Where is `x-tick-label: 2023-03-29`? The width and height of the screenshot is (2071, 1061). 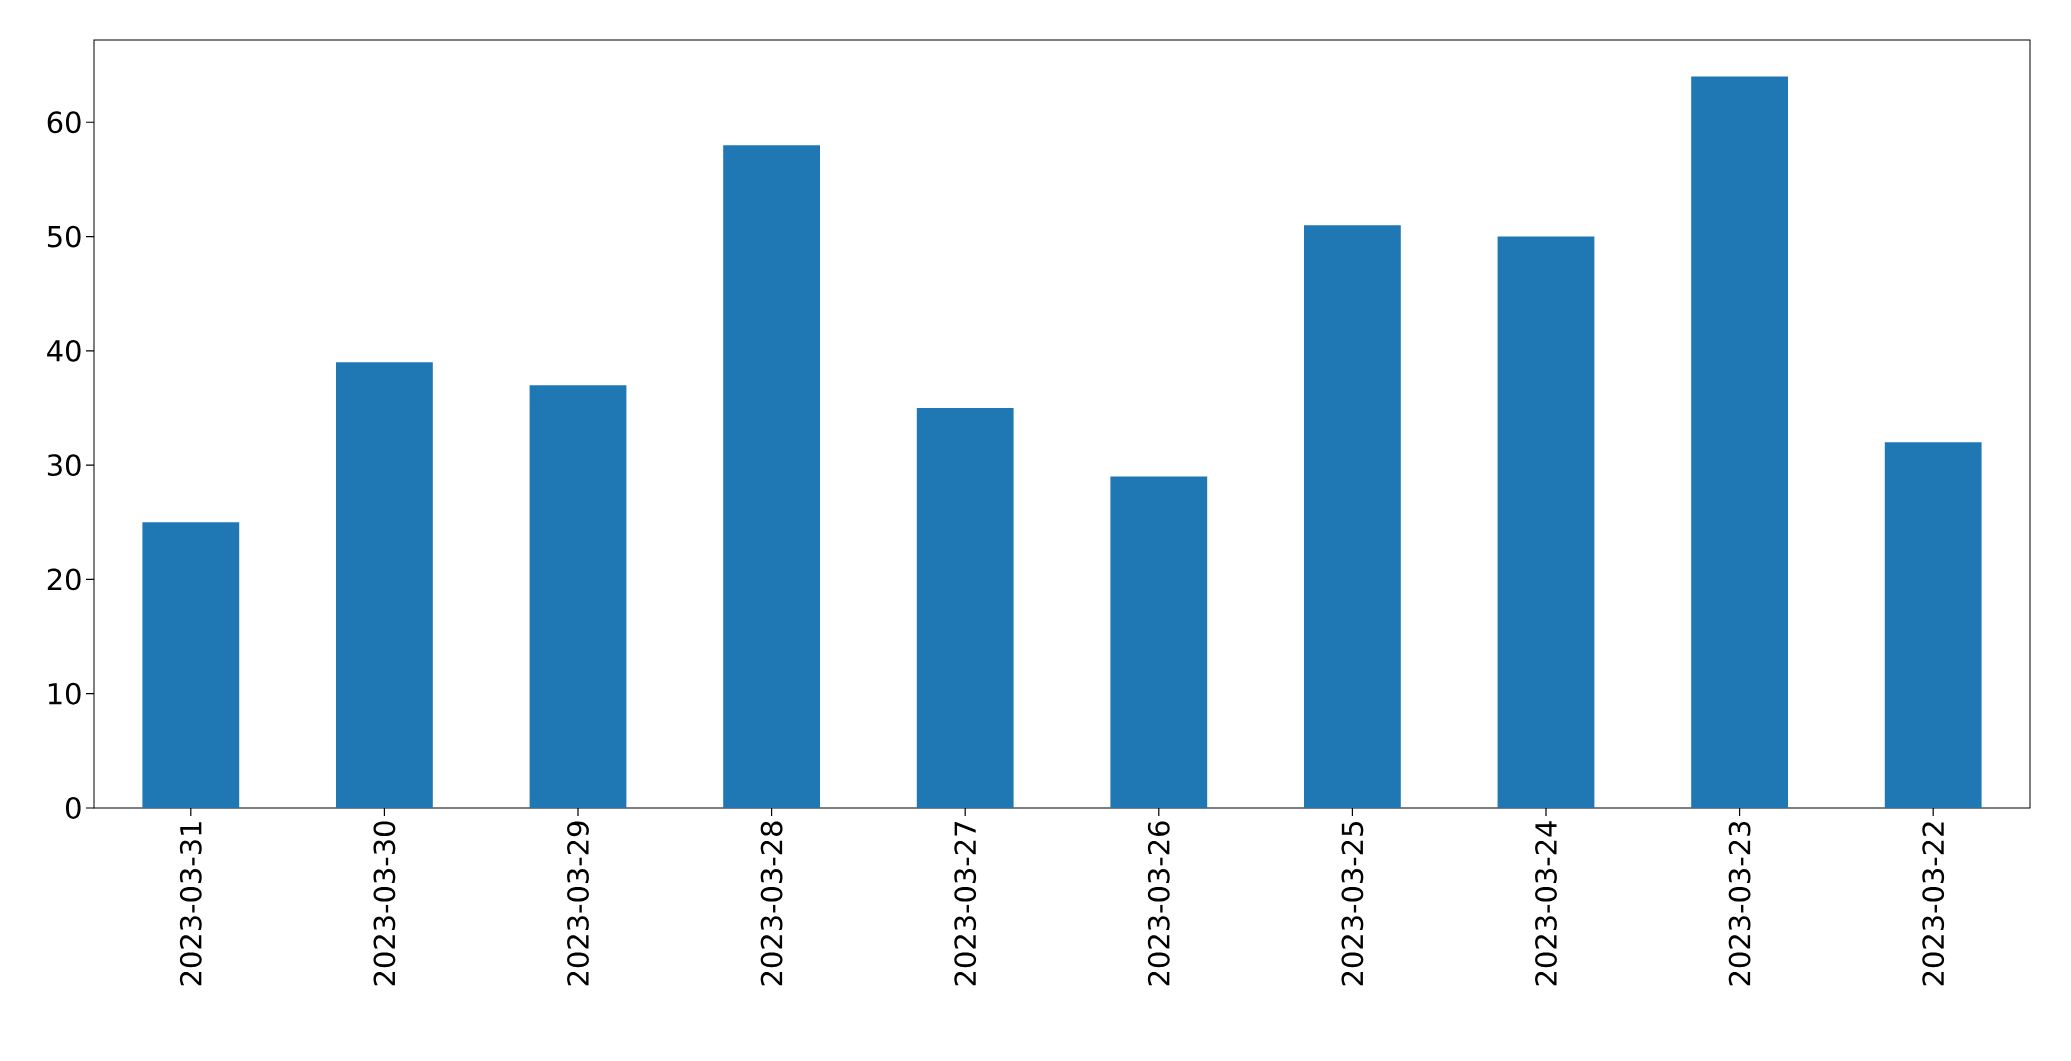
x-tick-label: 2023-03-29 is located at coordinates (578, 903).